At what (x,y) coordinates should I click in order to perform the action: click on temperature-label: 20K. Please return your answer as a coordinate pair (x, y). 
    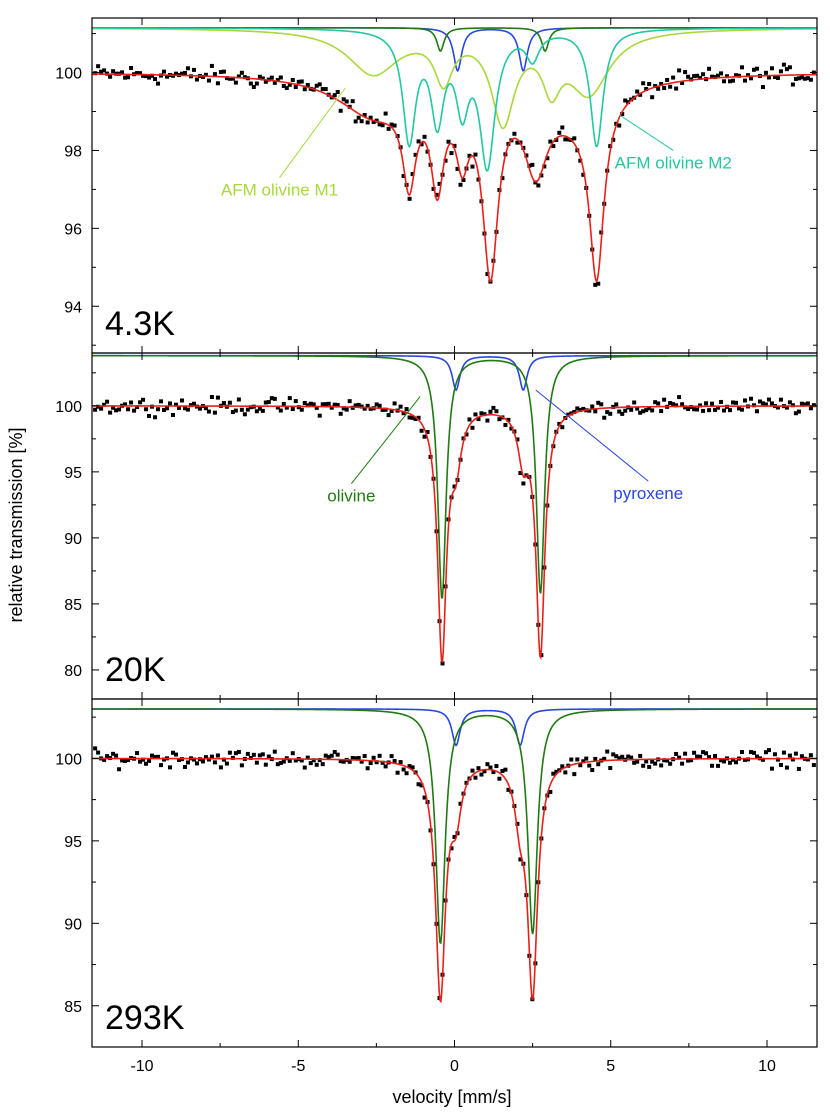
    Looking at the image, I should click on (135, 670).